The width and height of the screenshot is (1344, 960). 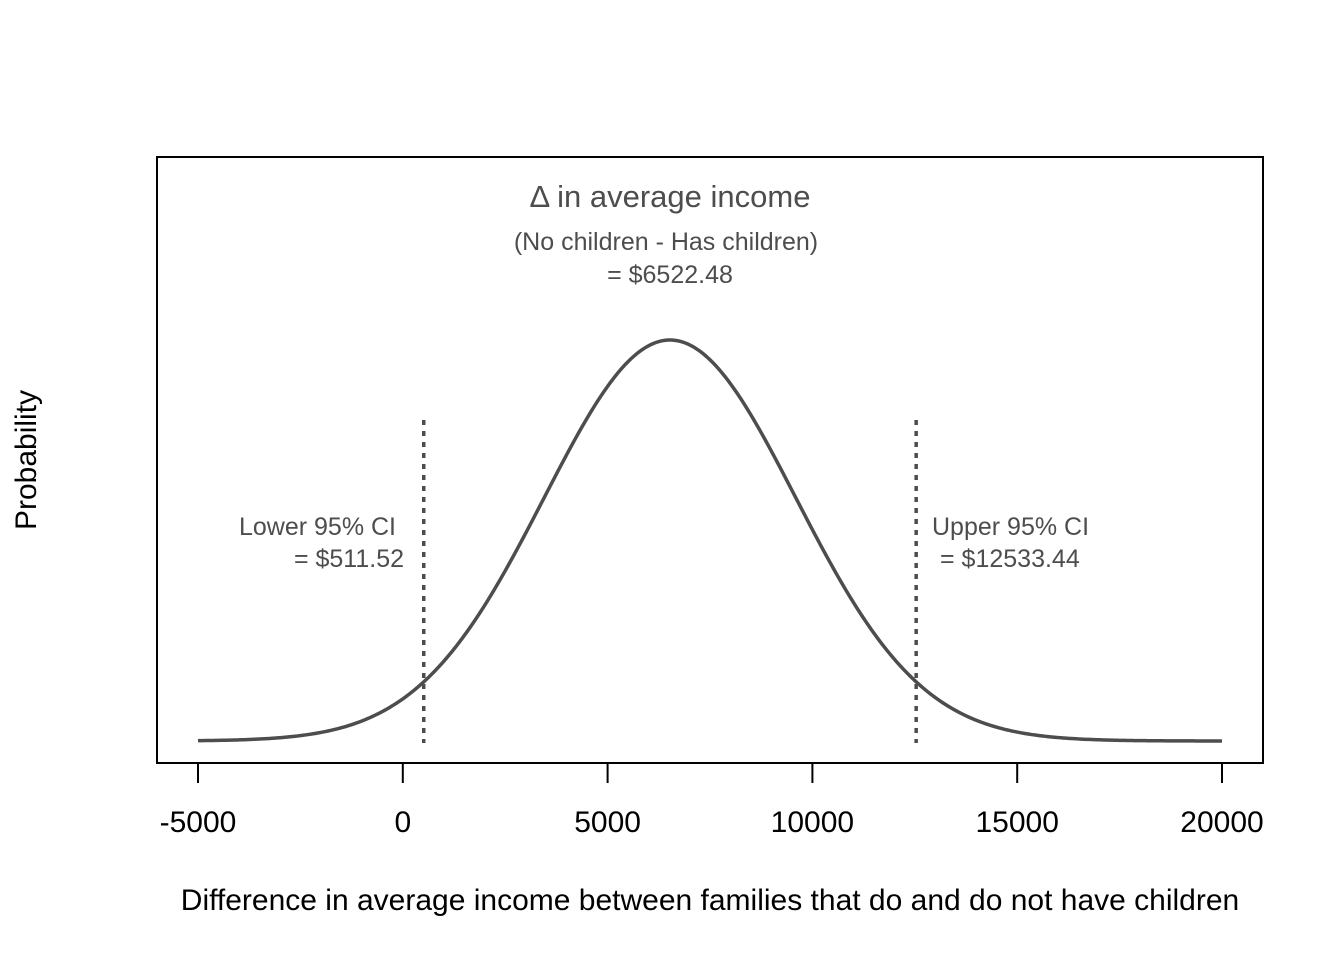 I want to click on center-annotation-line1: (No children - Has children), so click(x=666, y=242).